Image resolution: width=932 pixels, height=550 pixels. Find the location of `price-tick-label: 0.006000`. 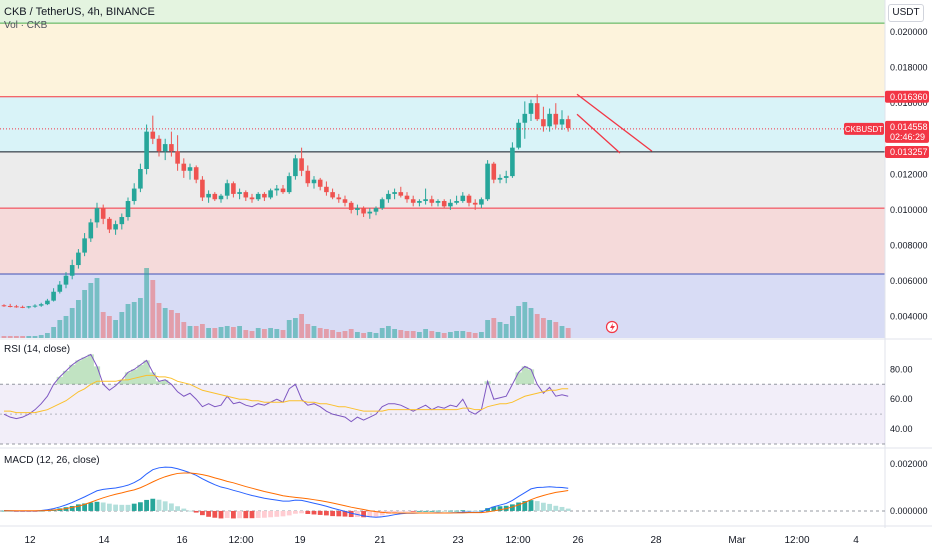

price-tick-label: 0.006000 is located at coordinates (909, 281).